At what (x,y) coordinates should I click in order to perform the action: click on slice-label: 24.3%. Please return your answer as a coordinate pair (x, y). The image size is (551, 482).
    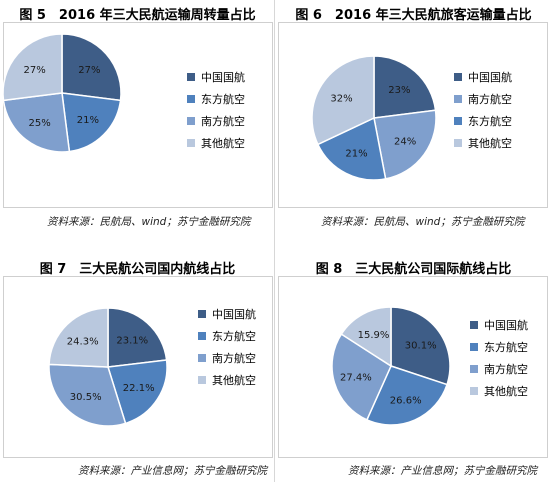
    Looking at the image, I should click on (83, 342).